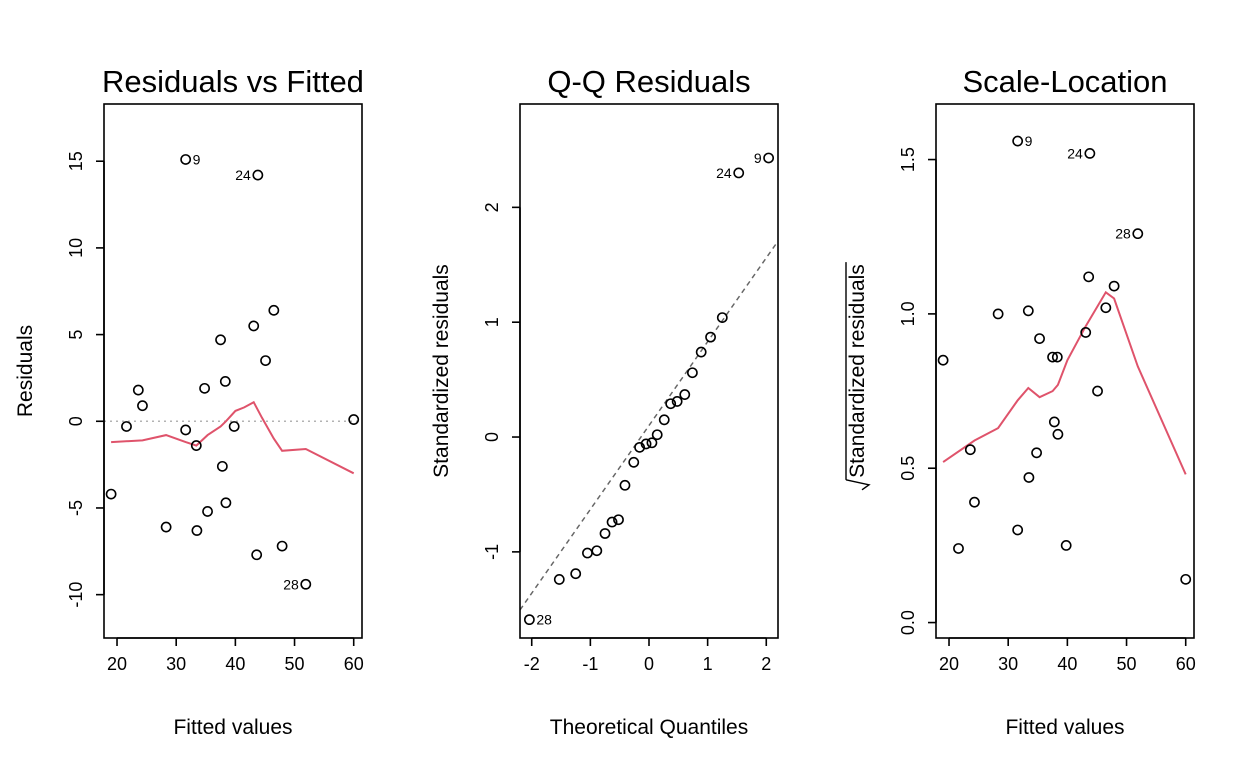  What do you see at coordinates (492, 552) in the screenshot?
I see `y-tick-label: -1` at bounding box center [492, 552].